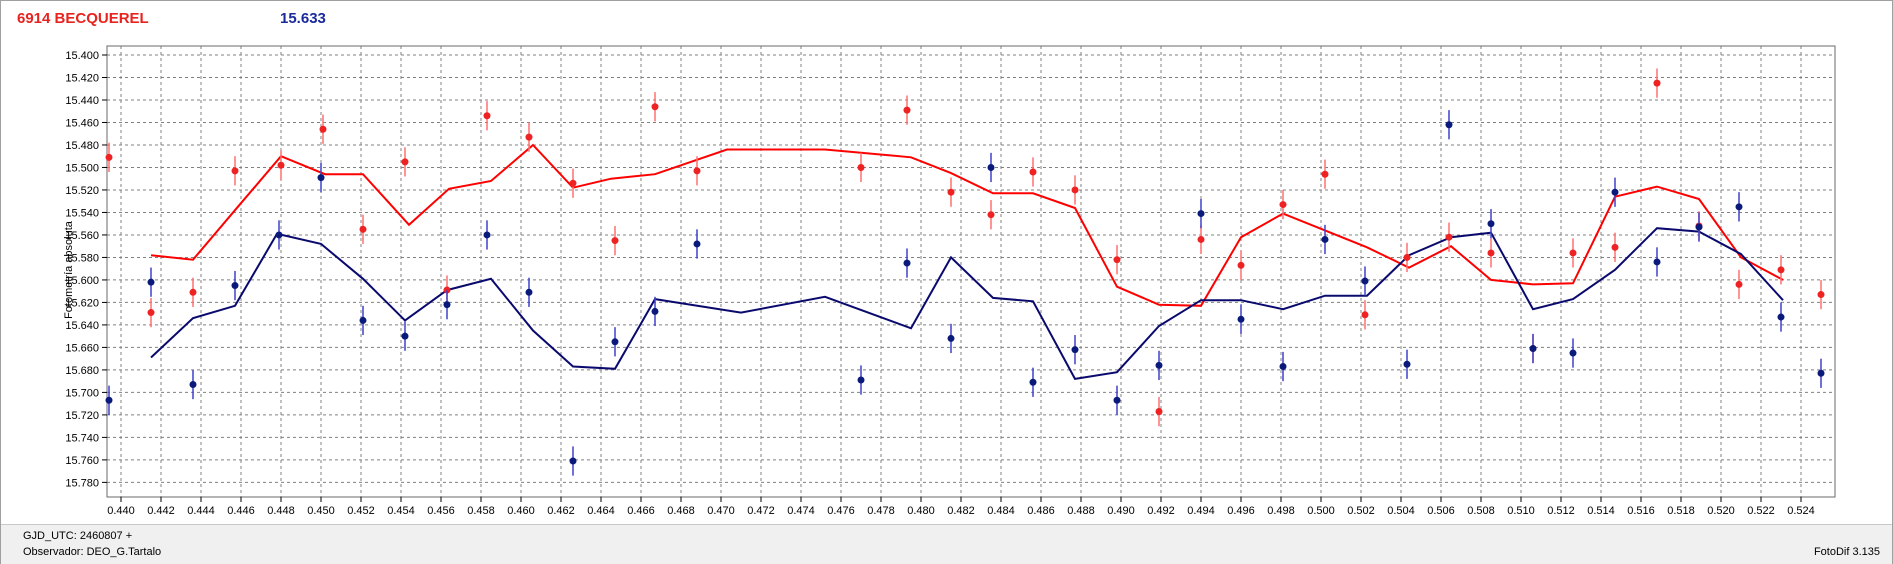 This screenshot has width=1893, height=564. I want to click on y-tick-label: 15.780, so click(82, 483).